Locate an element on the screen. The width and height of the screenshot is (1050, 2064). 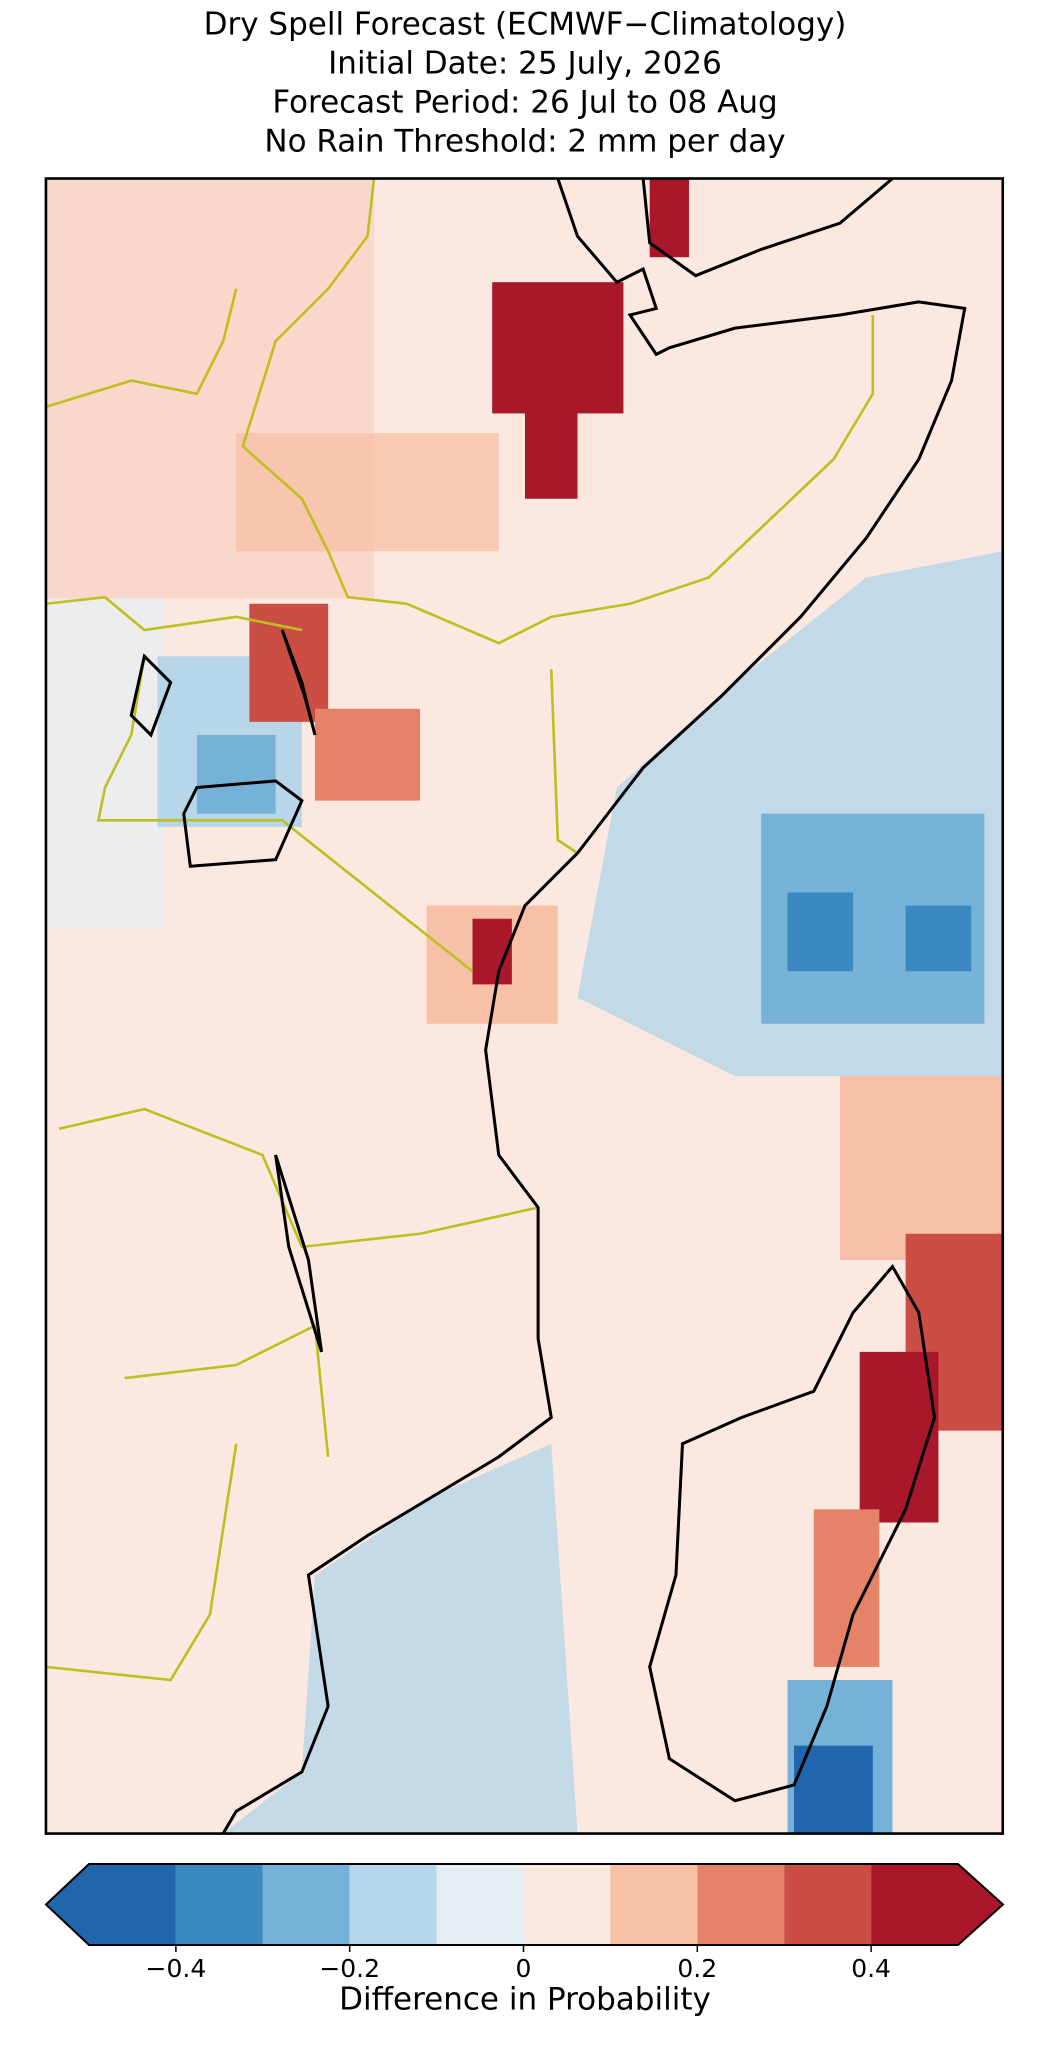
tick-label: 0.2 is located at coordinates (697, 1968).